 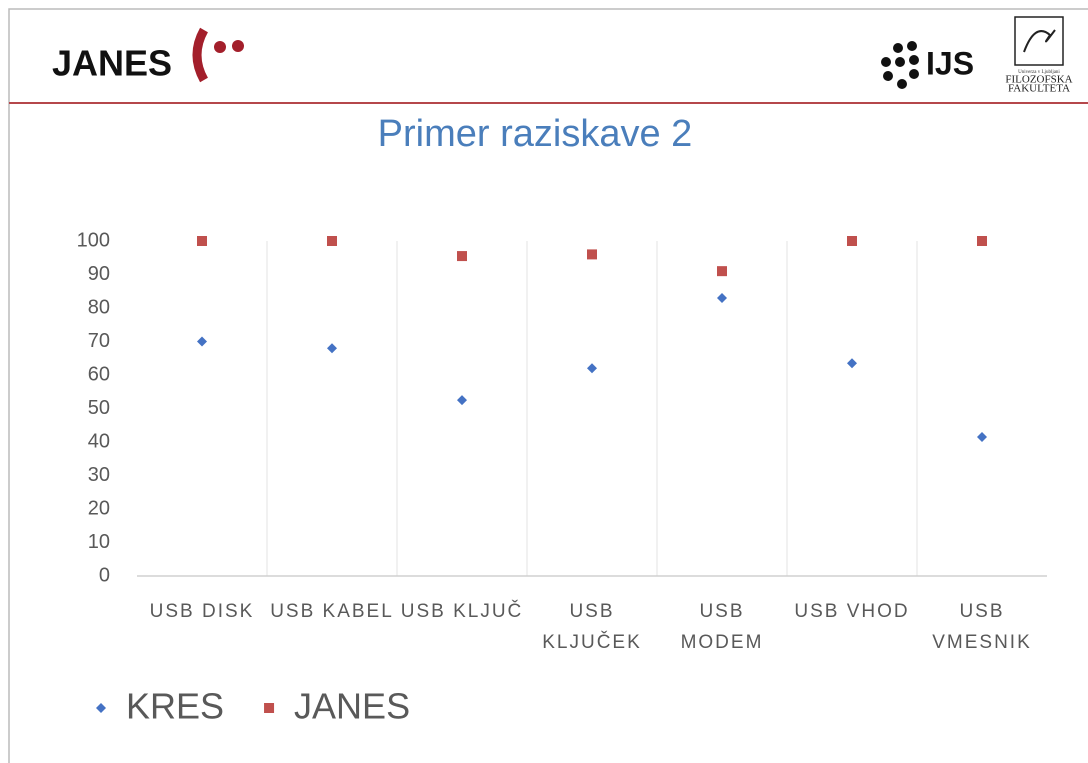 I want to click on y-tick-label: 90, so click(x=99, y=274).